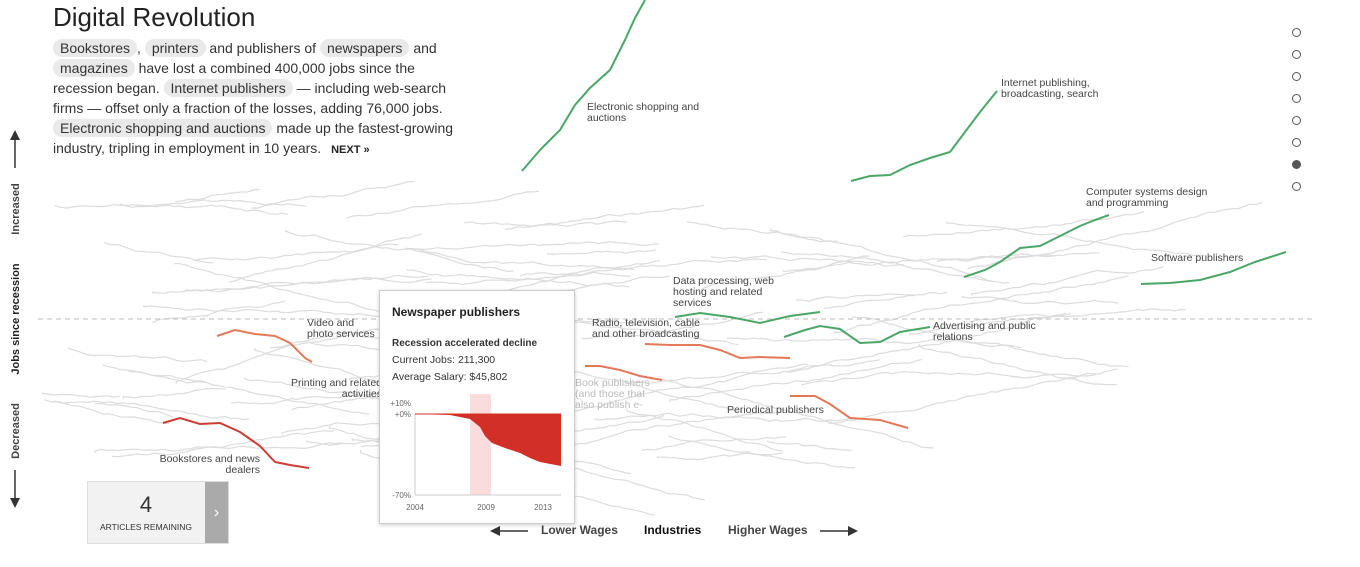 Image resolution: width=1360 pixels, height=567 pixels. What do you see at coordinates (924, 136) in the screenshot?
I see `internet-publishing-line` at bounding box center [924, 136].